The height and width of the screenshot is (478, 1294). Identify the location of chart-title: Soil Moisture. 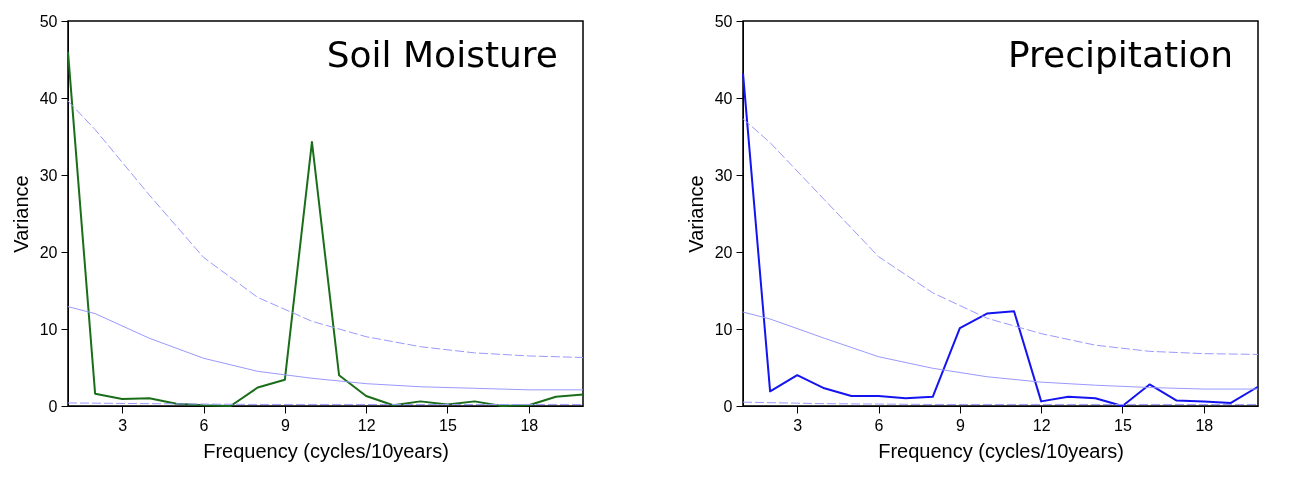
(442, 54).